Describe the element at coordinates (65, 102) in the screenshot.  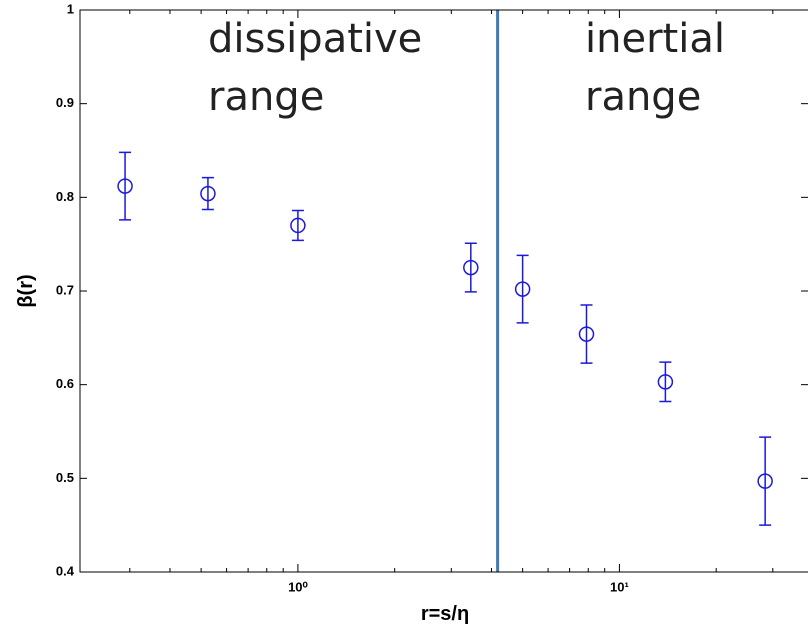
I see `y-tick-label: 0.9` at that location.